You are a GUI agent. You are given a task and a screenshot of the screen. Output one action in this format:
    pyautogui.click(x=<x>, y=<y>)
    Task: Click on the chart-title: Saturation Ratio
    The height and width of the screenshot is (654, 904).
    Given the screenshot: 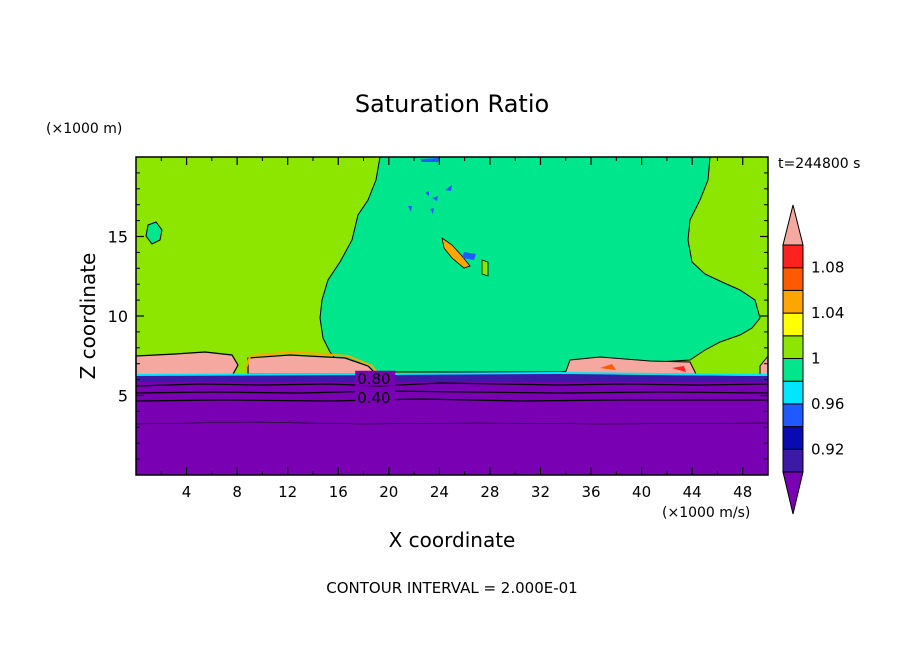 What is the action you would take?
    pyautogui.click(x=452, y=104)
    